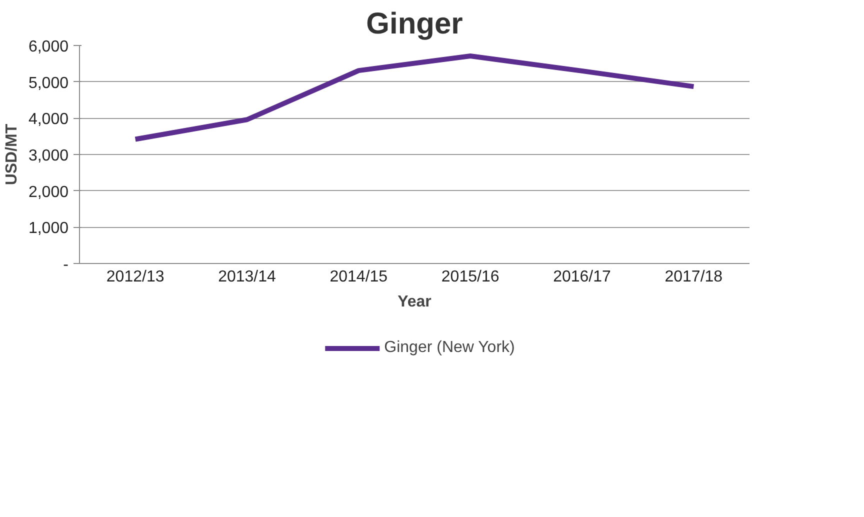 Image resolution: width=864 pixels, height=517 pixels. What do you see at coordinates (693, 277) in the screenshot?
I see `x-tick-label: 2017/18` at bounding box center [693, 277].